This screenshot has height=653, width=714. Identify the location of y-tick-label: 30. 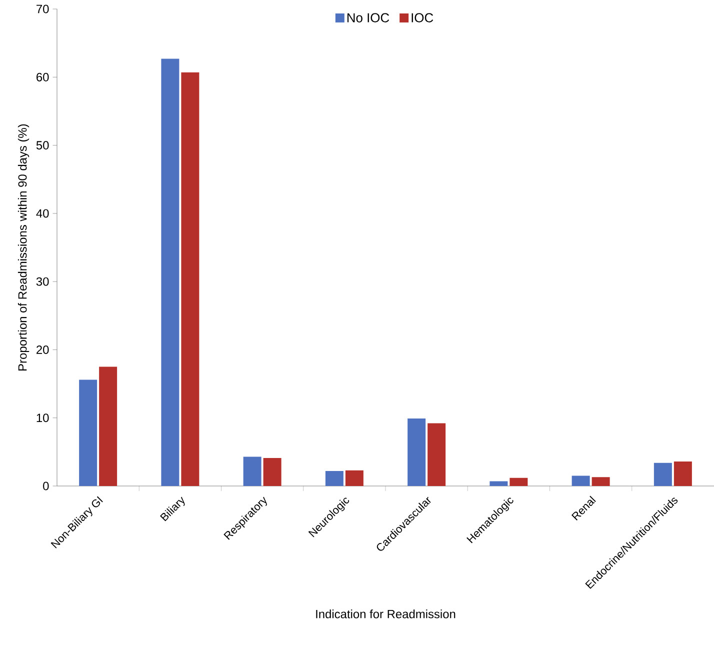
(42, 281).